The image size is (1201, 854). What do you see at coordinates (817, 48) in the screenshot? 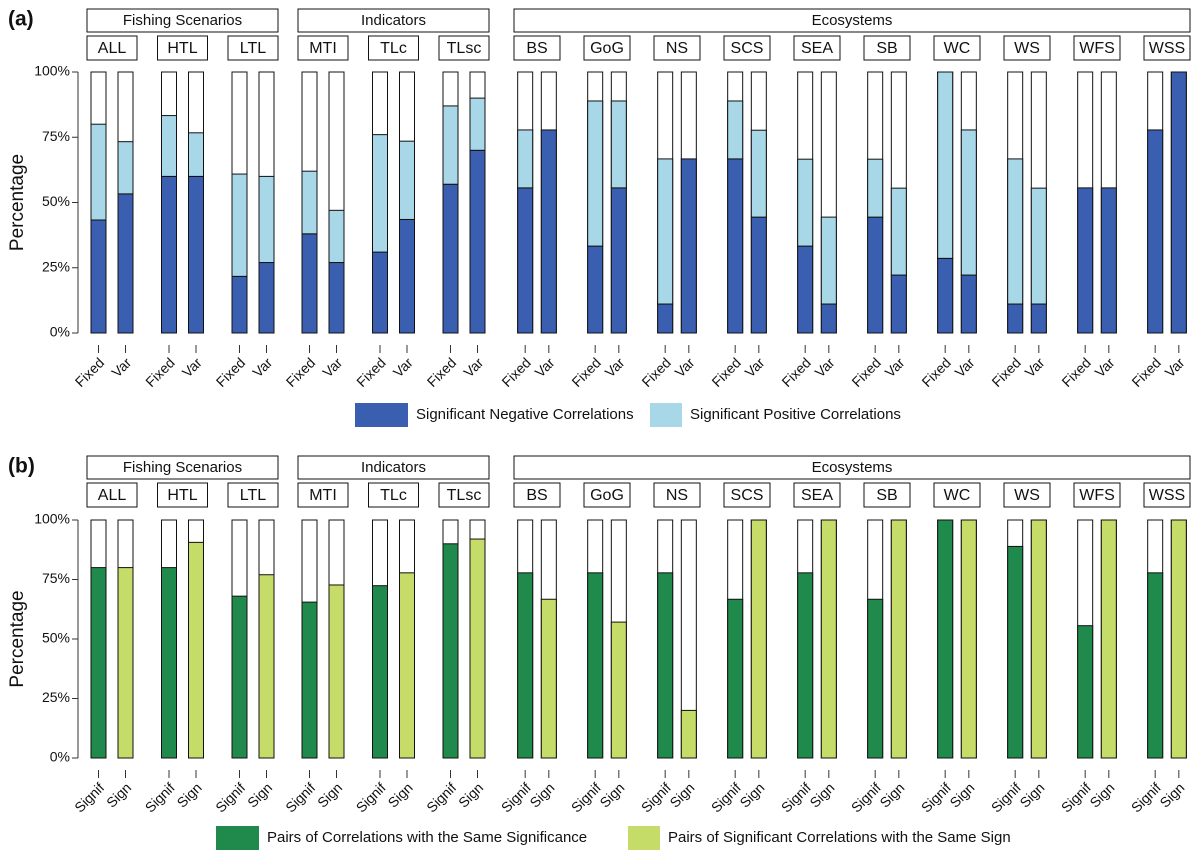
I see `panel-header: SEA` at bounding box center [817, 48].